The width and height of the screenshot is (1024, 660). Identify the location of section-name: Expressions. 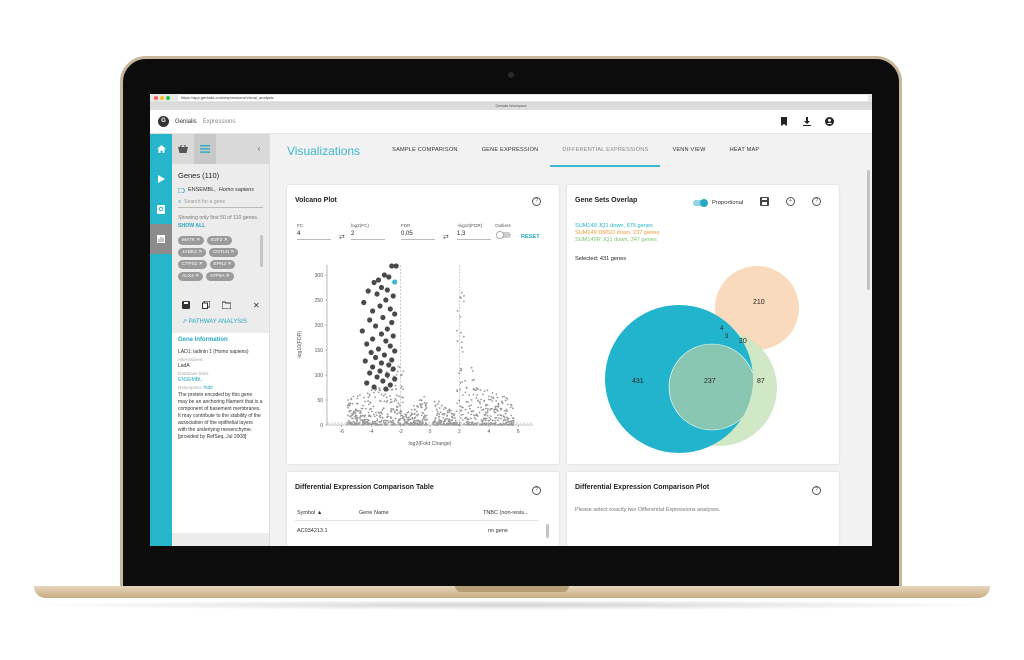
(219, 121).